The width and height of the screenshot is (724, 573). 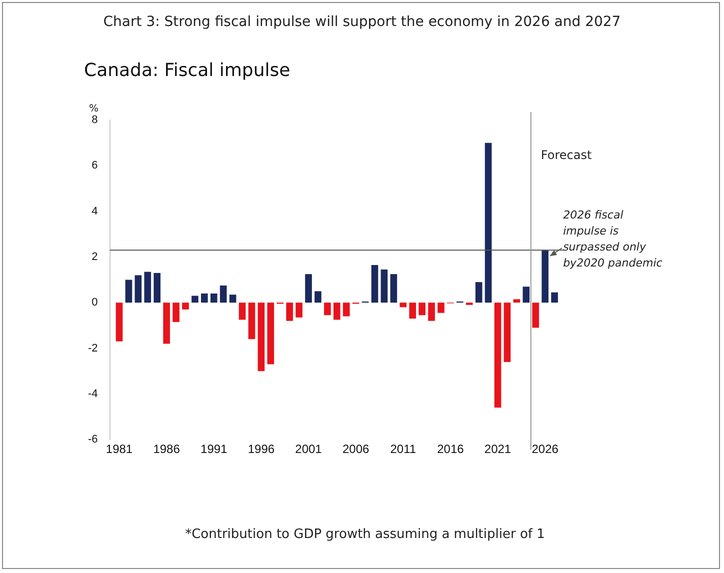 I want to click on text: *Contribution to GDP growth assuming a multiplier of 1, so click(x=365, y=535).